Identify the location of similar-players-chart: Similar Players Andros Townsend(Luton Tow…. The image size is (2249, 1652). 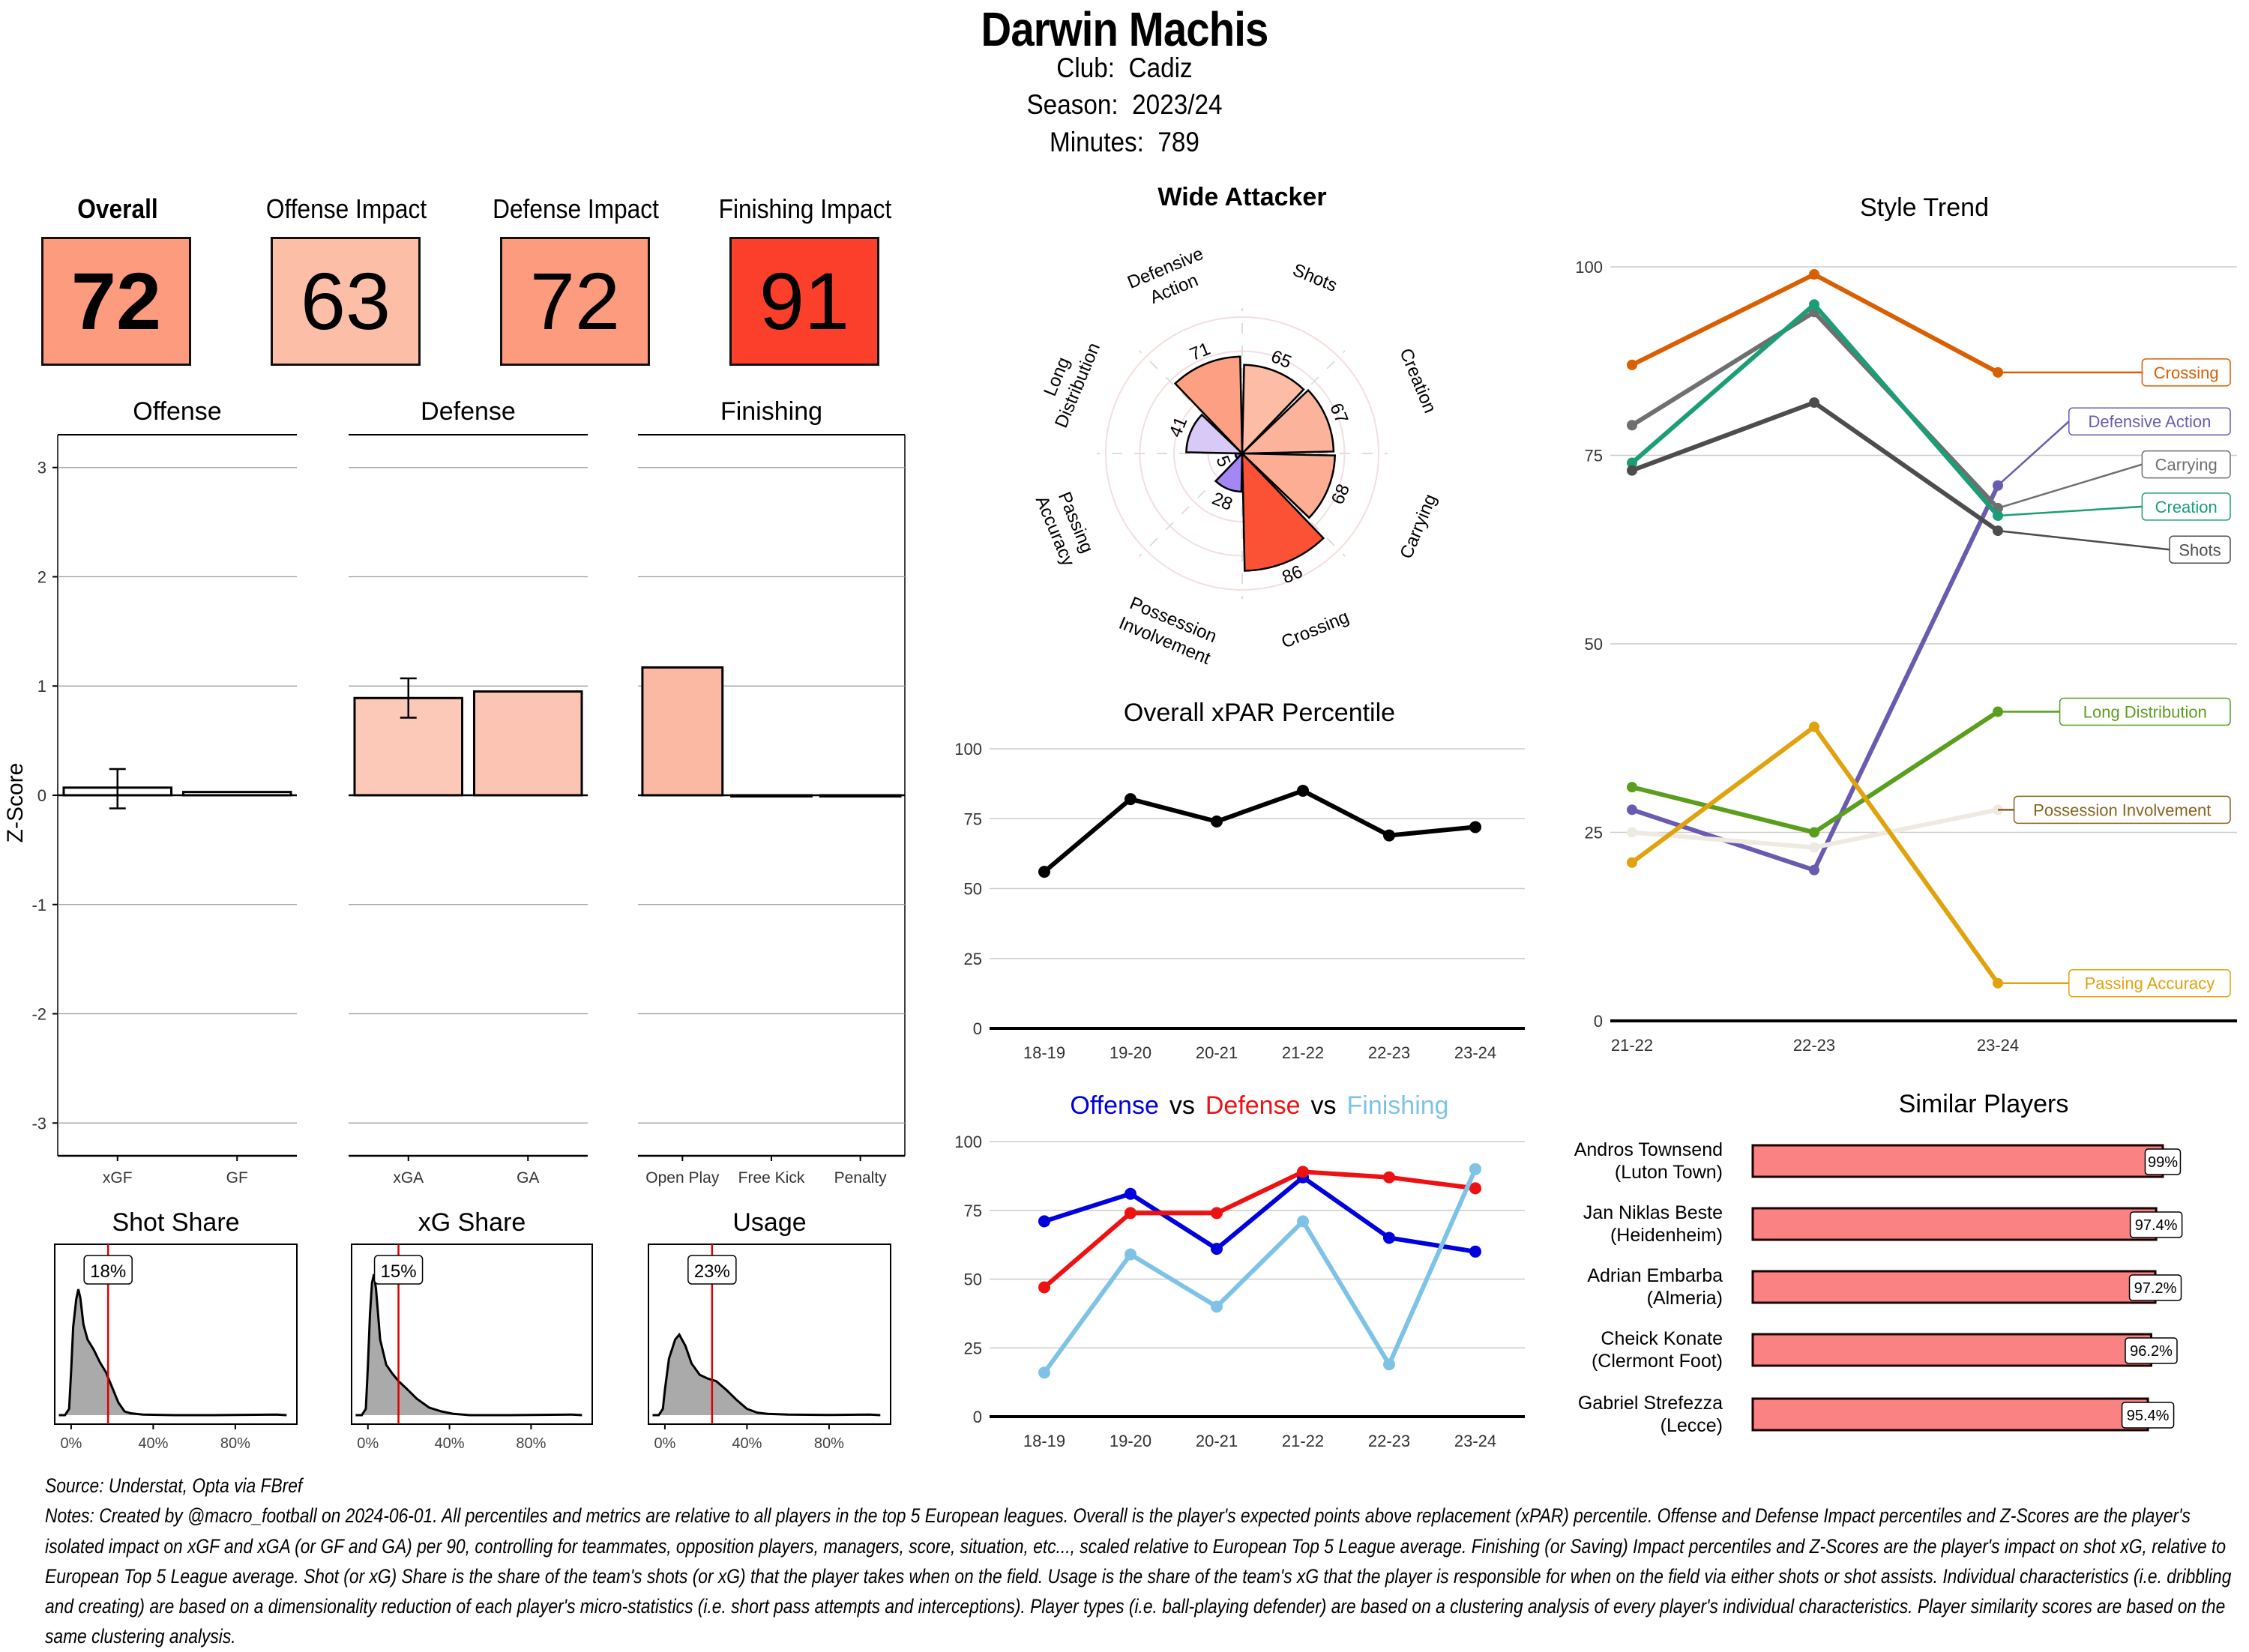
(1879, 1263).